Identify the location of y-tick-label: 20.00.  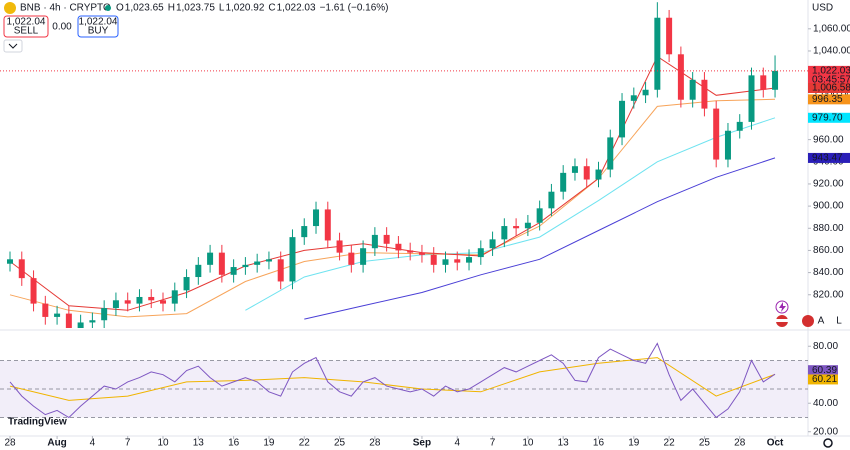
(825, 431).